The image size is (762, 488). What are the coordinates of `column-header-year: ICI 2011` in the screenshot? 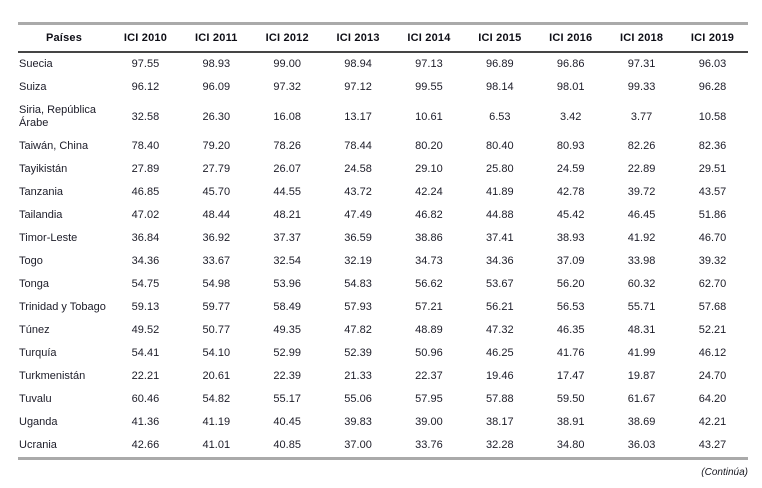 It's located at (216, 38).